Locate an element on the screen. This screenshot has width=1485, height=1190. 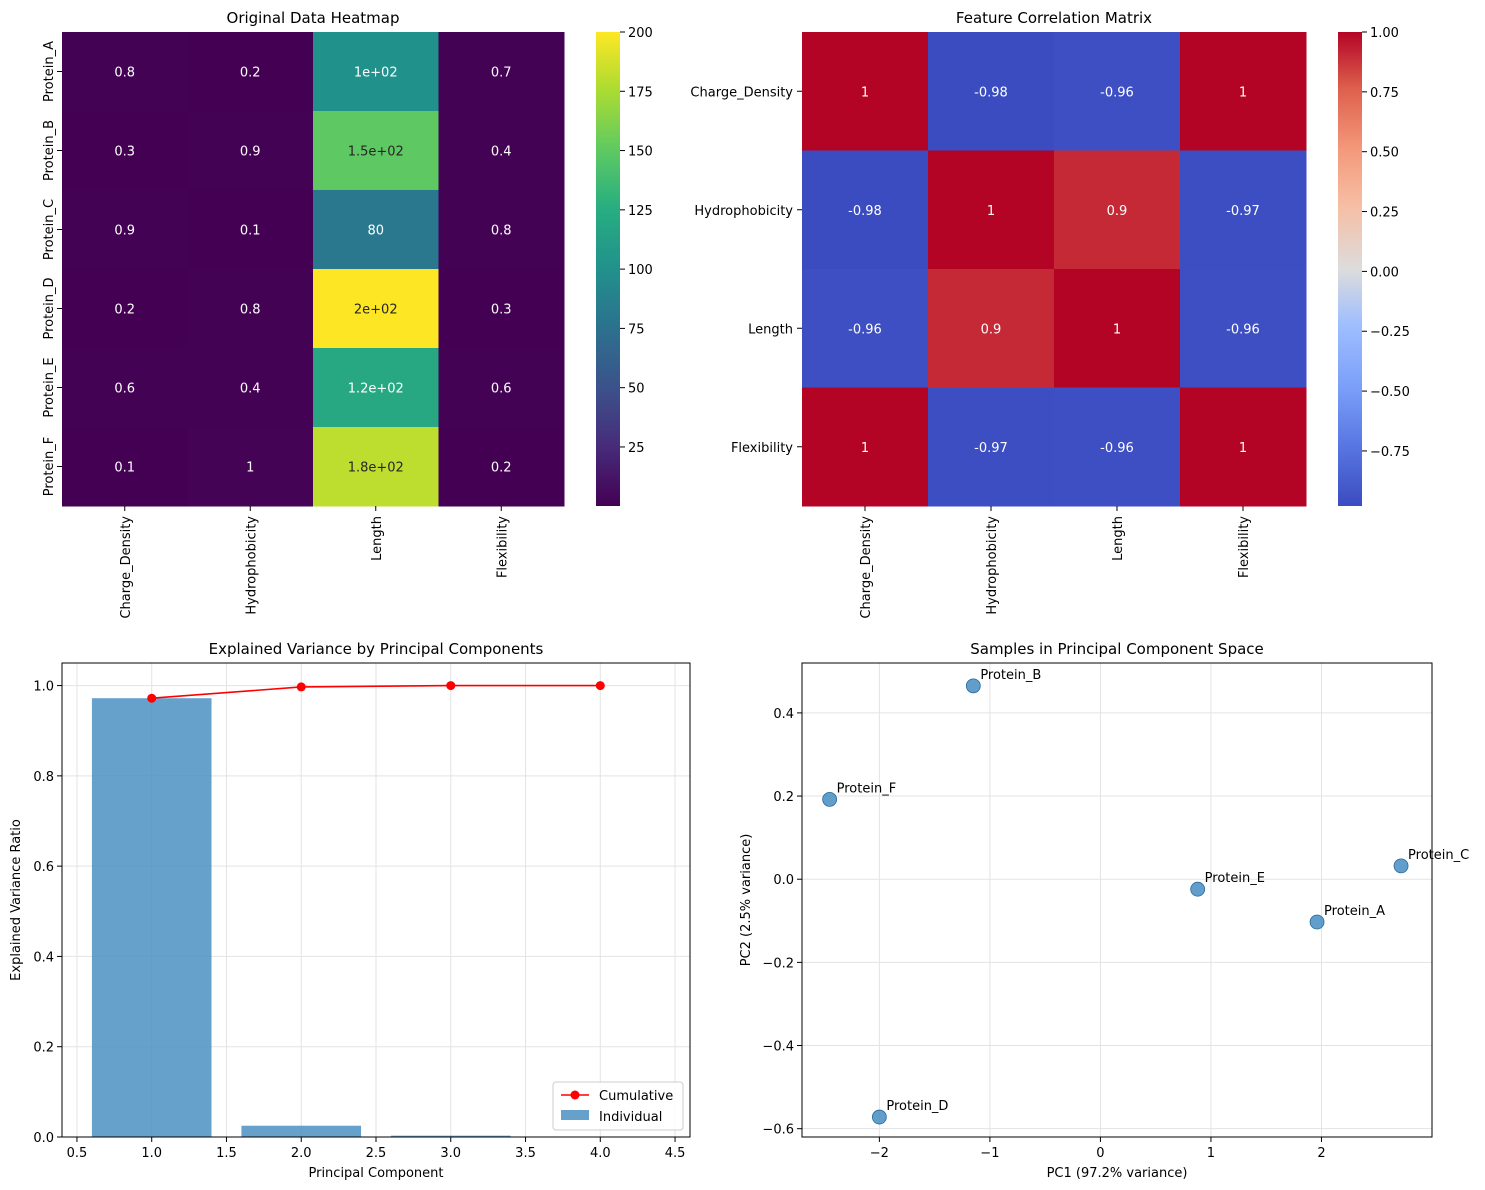
cell-annotation: 0.4 is located at coordinates (250, 389).